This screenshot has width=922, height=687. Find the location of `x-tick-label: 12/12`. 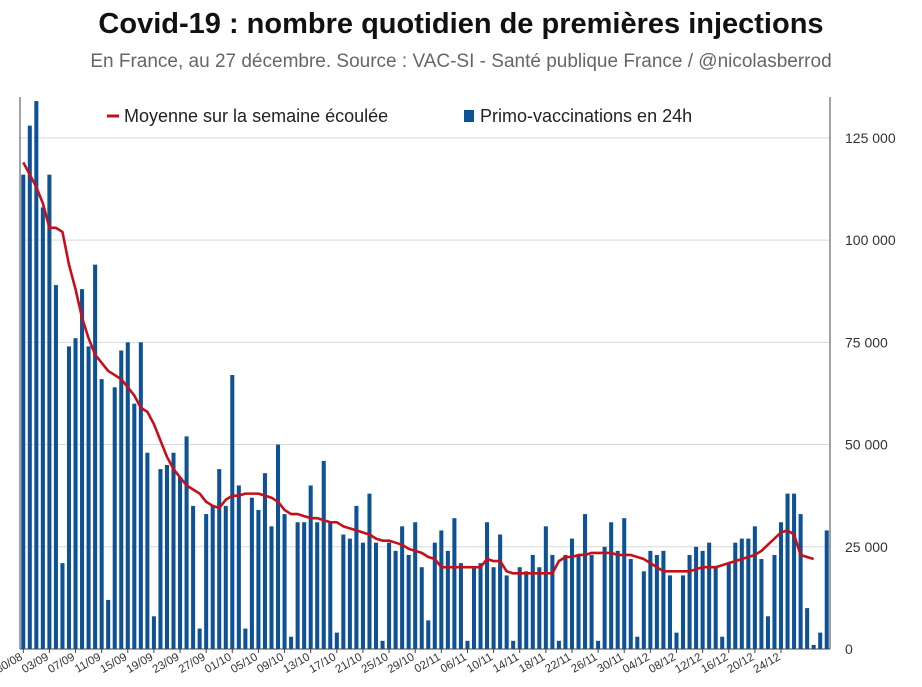

x-tick-label: 12/12 is located at coordinates (688, 663).